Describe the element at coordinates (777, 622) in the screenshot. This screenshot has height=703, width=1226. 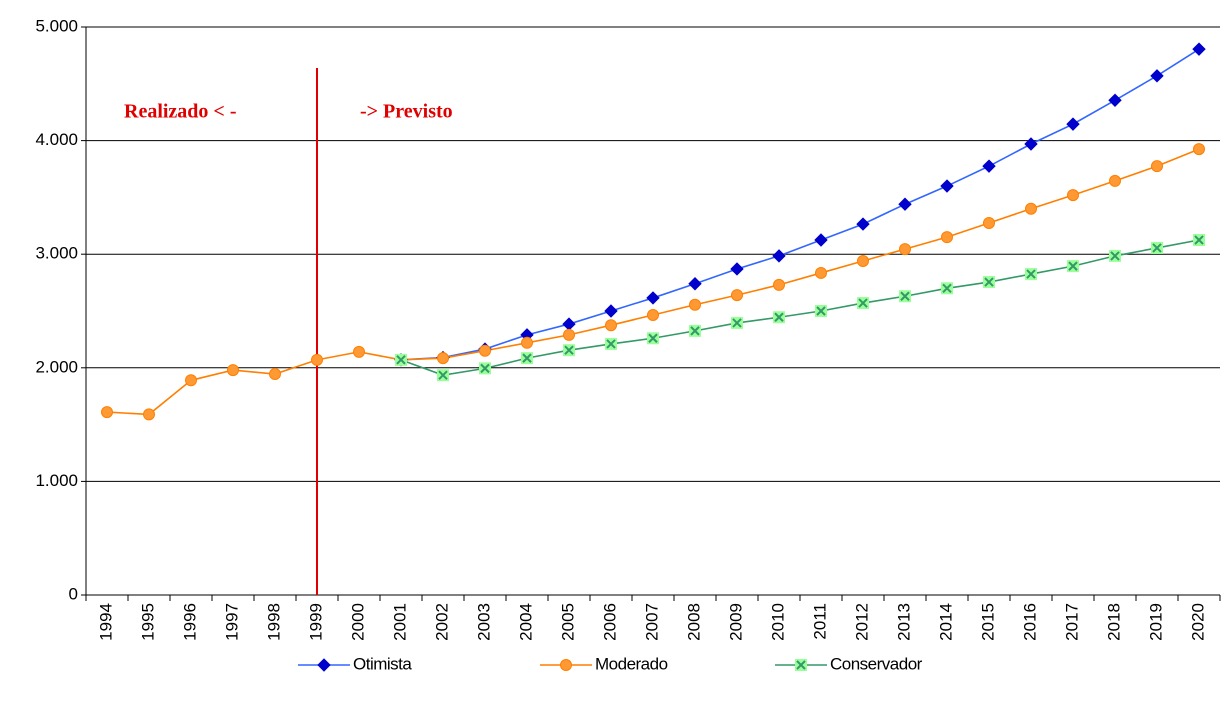
I see `x-tick-label: 2010` at that location.